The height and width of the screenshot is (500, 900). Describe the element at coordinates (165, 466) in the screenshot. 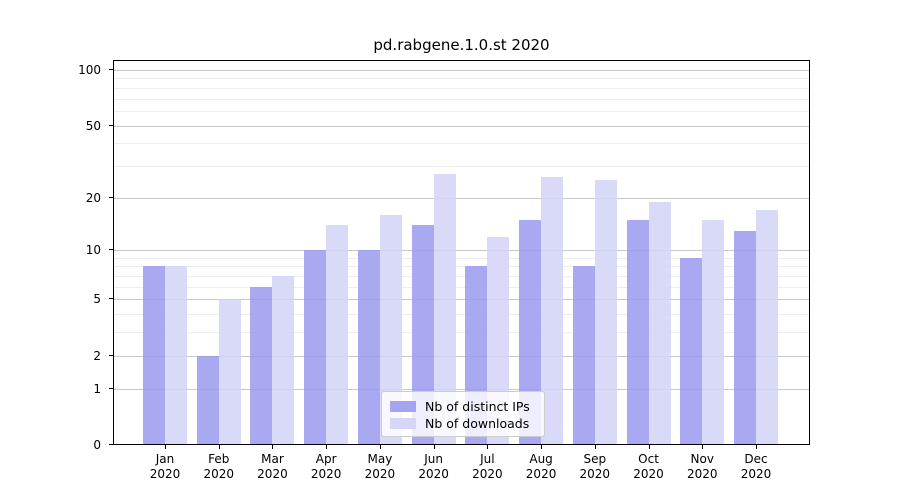

I see `x-axis-tick-label: Jan 2020` at that location.